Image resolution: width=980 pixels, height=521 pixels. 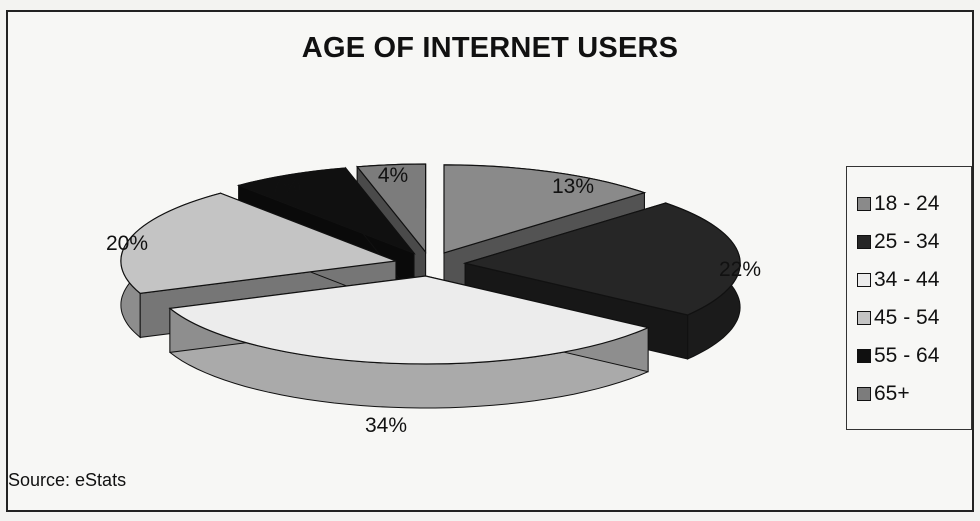 I want to click on legend-item: 55 - 64, so click(x=914, y=356).